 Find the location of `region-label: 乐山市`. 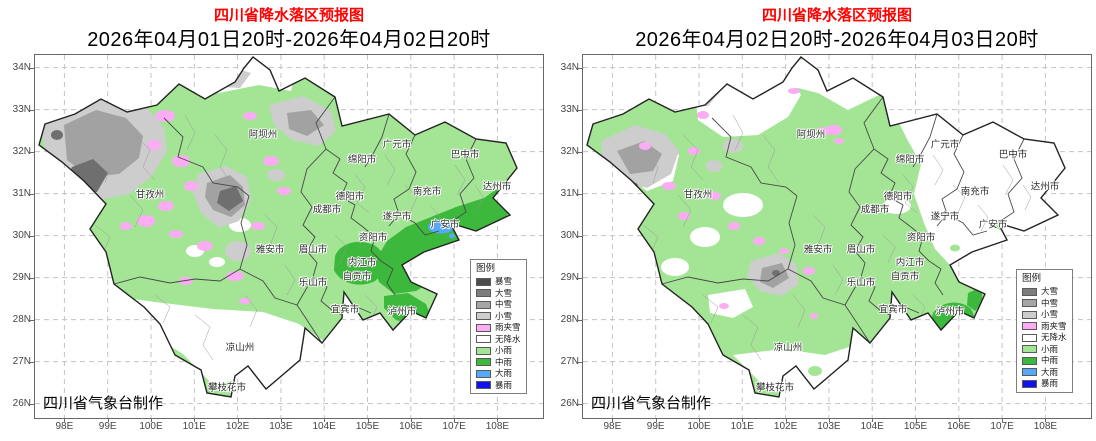

region-label: 乐山市 is located at coordinates (313, 283).